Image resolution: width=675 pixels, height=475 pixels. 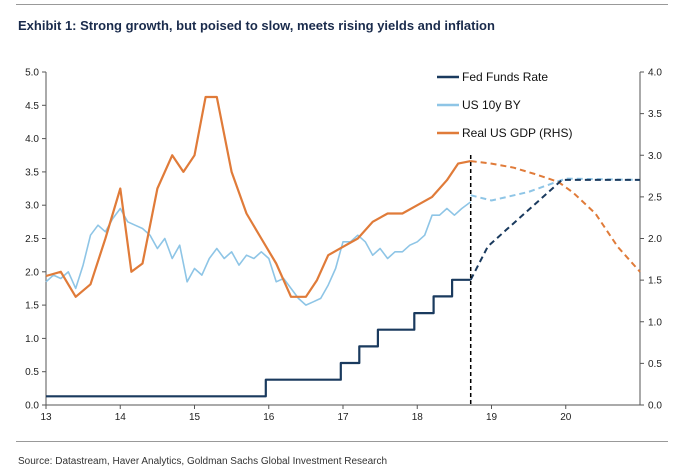 I want to click on y-right-tick-label: 1.5, so click(x=655, y=281).